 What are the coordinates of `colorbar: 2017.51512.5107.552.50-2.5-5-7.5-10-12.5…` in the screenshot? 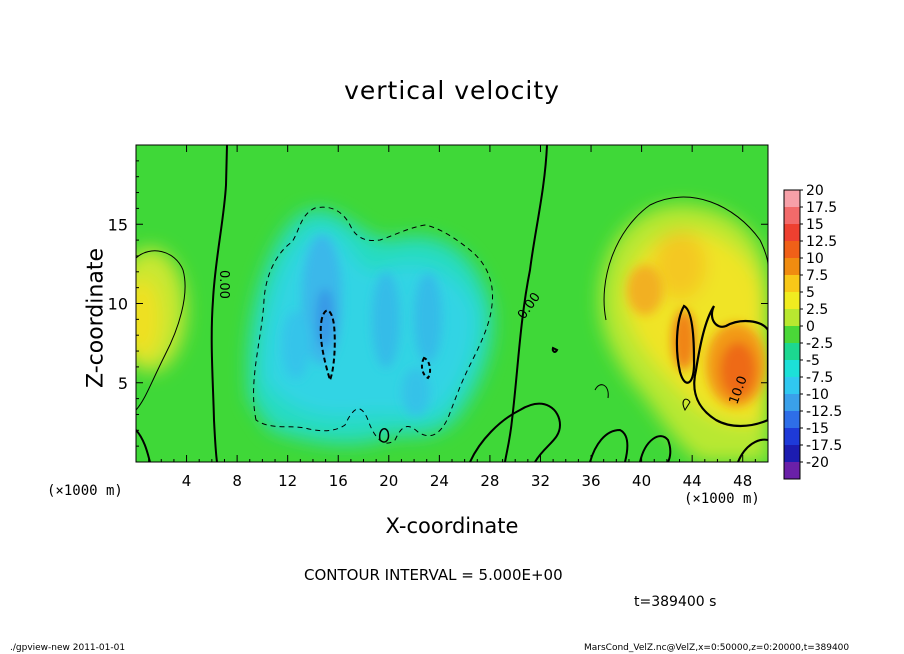 It's located at (812, 331).